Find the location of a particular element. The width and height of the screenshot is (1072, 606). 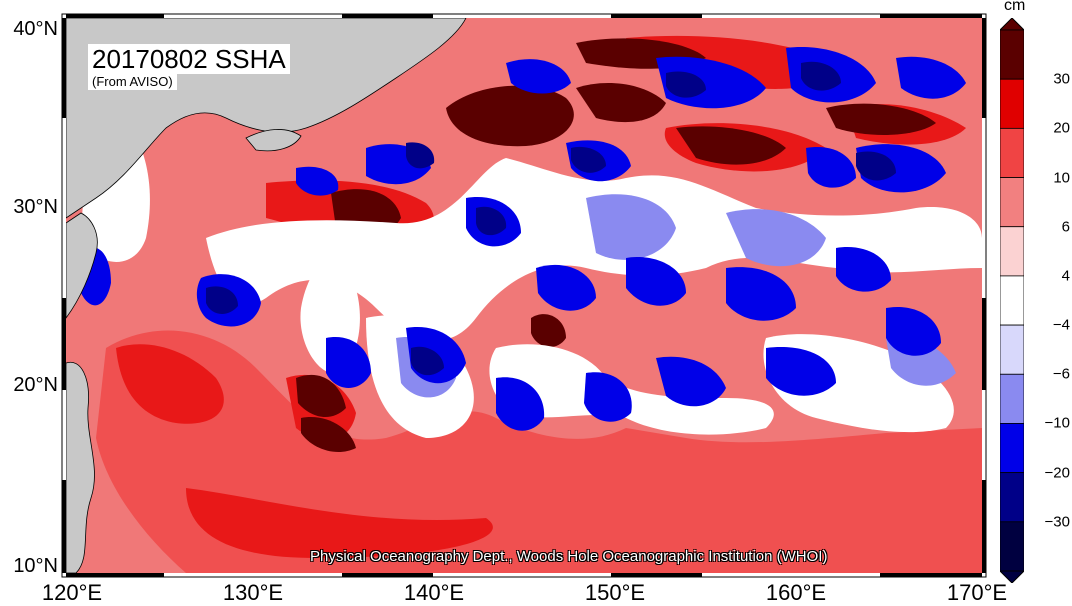

lat-label-20n: 20°N is located at coordinates (35, 385).